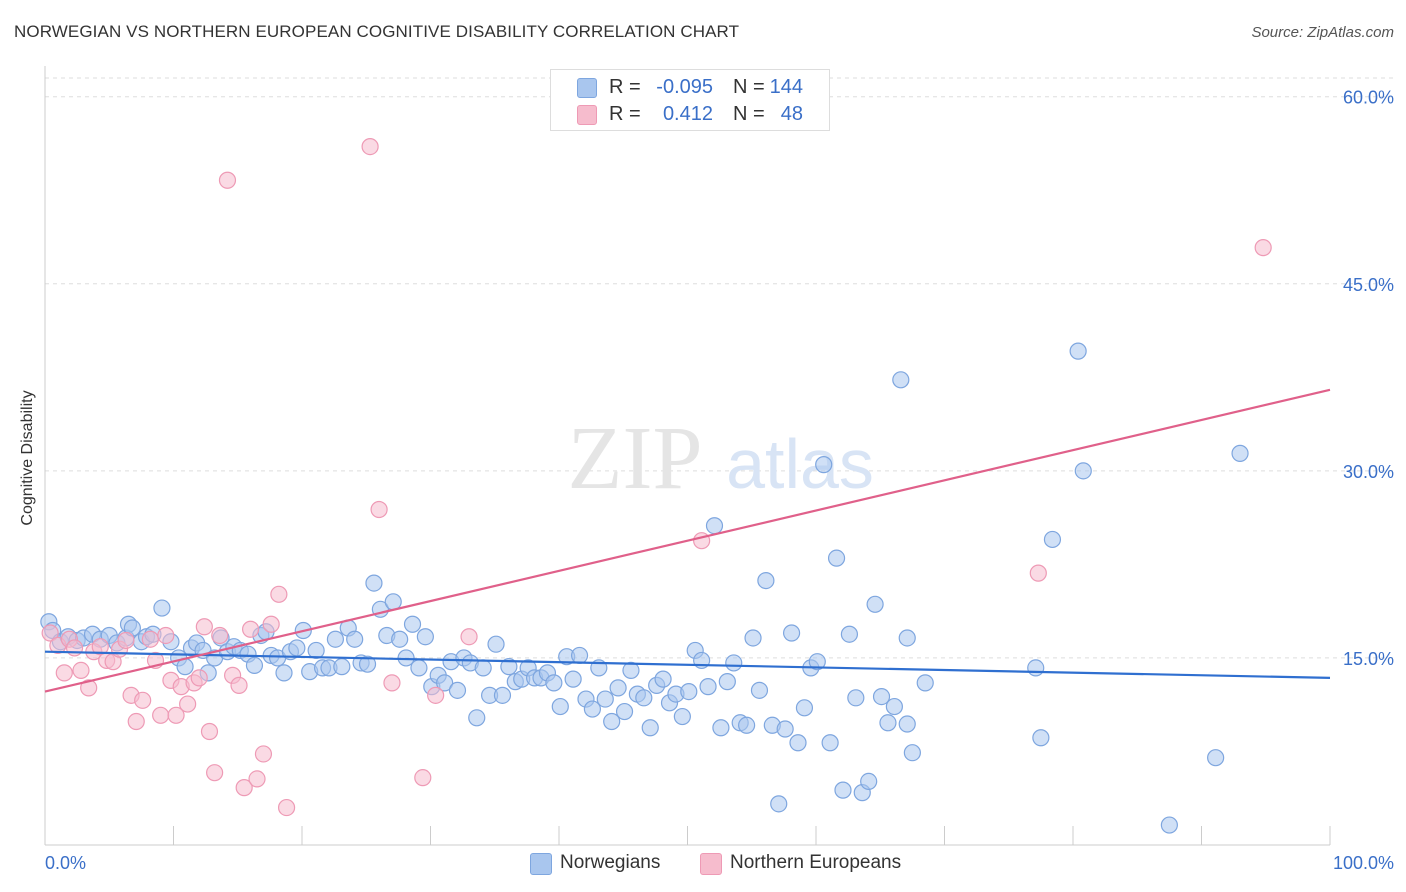 The image size is (1406, 892). Describe the element at coordinates (687, 114) in the screenshot. I see `r-value: 0.412` at that location.